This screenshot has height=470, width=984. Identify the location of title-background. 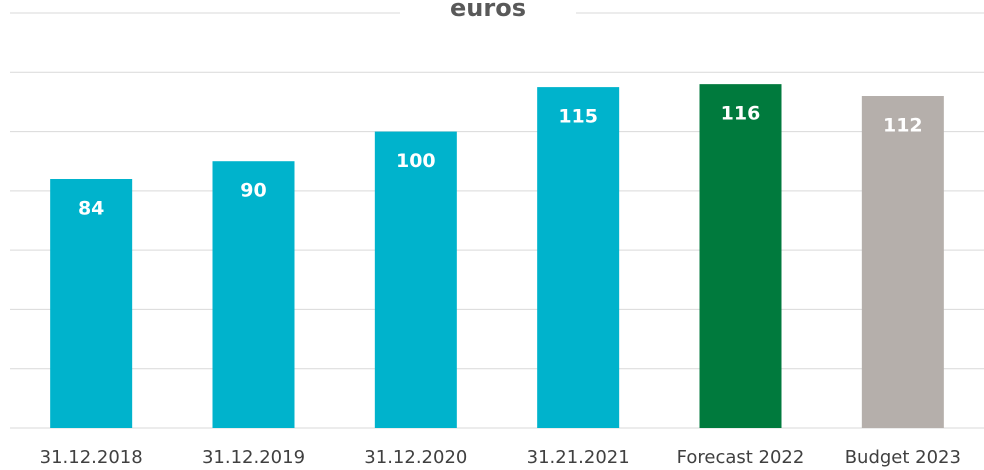
(488, 14).